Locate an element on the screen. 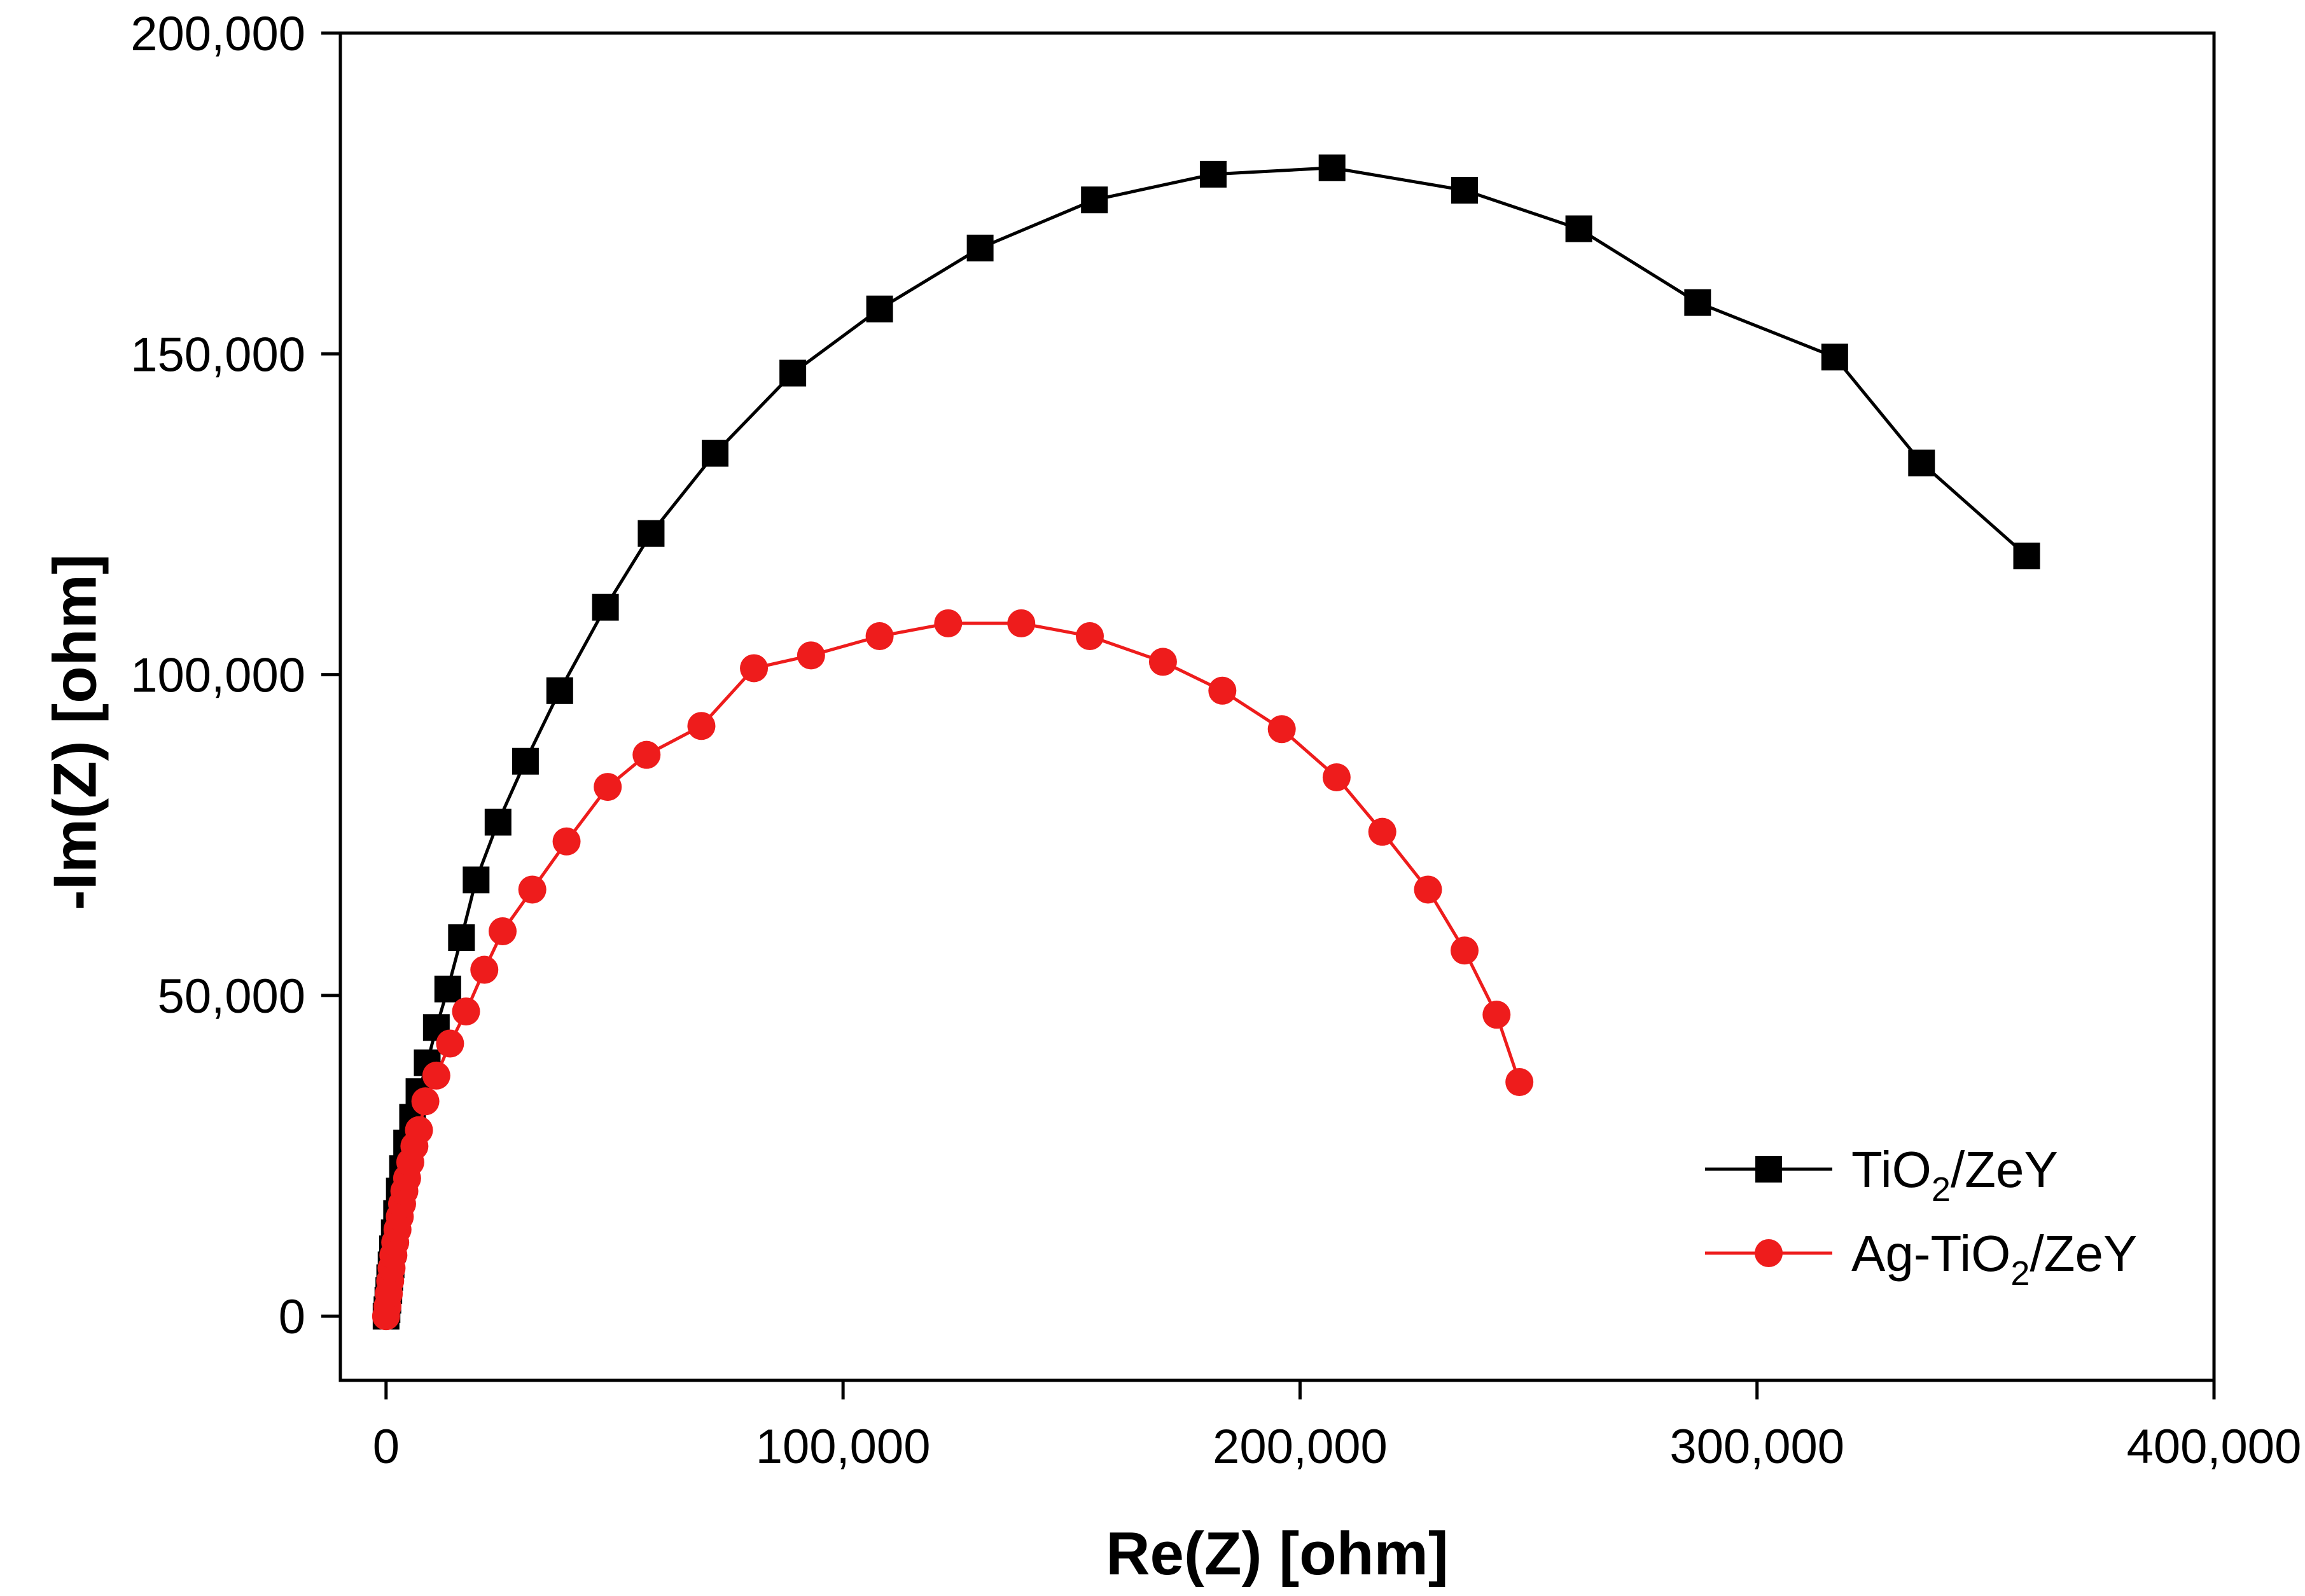 This screenshot has width=2305, height=1596. x-tick-label: 100,000 is located at coordinates (843, 1447).